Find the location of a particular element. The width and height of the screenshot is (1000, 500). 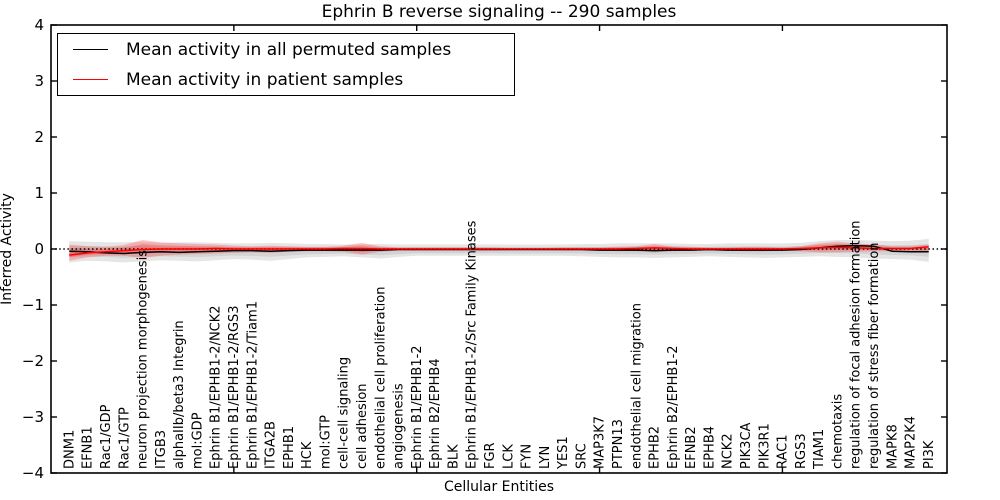

legend-line-sample-red is located at coordinates (90, 79).